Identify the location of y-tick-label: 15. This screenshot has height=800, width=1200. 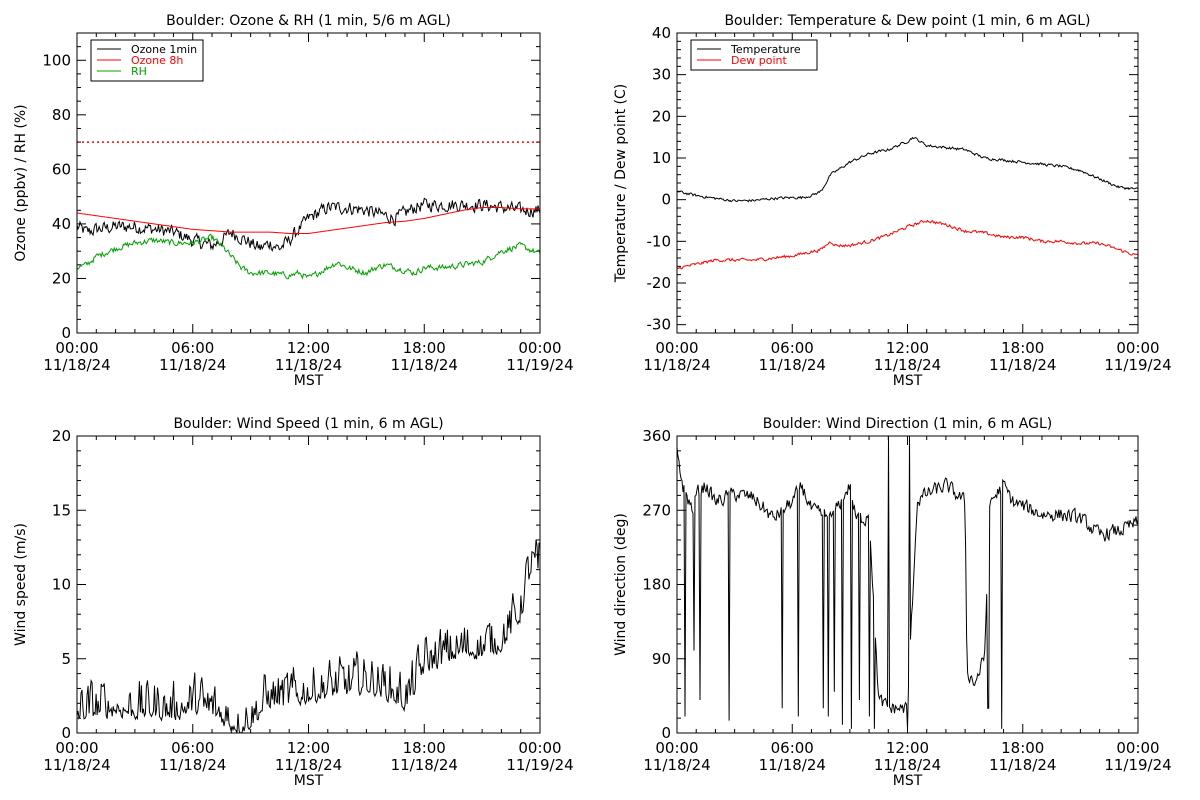
(61, 510).